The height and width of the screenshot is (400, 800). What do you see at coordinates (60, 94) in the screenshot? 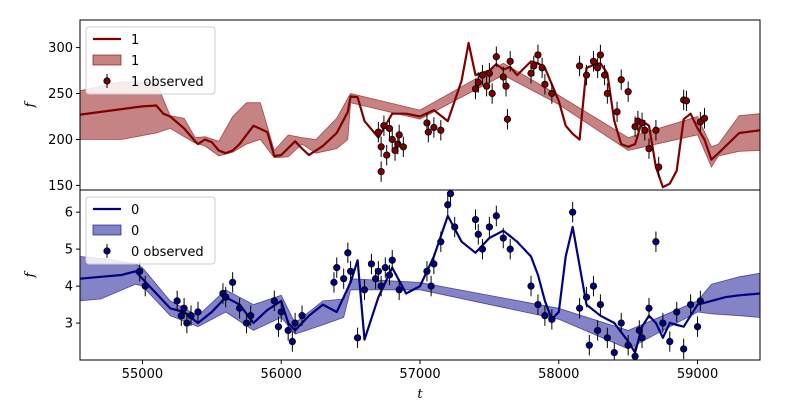
I see `y-tick-label: 250` at bounding box center [60, 94].